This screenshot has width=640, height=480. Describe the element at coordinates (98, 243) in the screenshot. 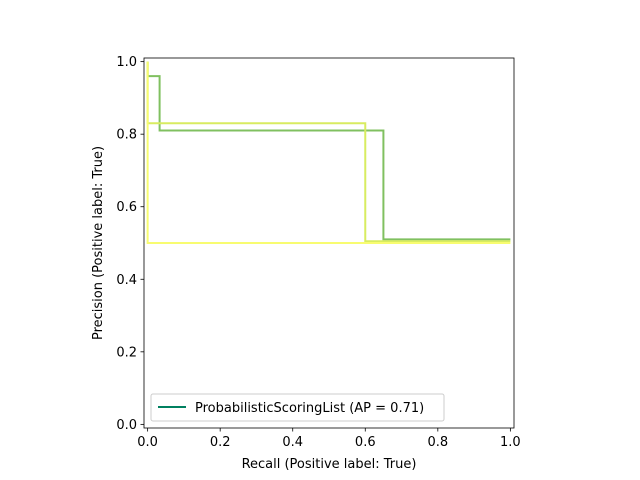

I see `y-axis-label: Precision (Positive label: True)` at that location.